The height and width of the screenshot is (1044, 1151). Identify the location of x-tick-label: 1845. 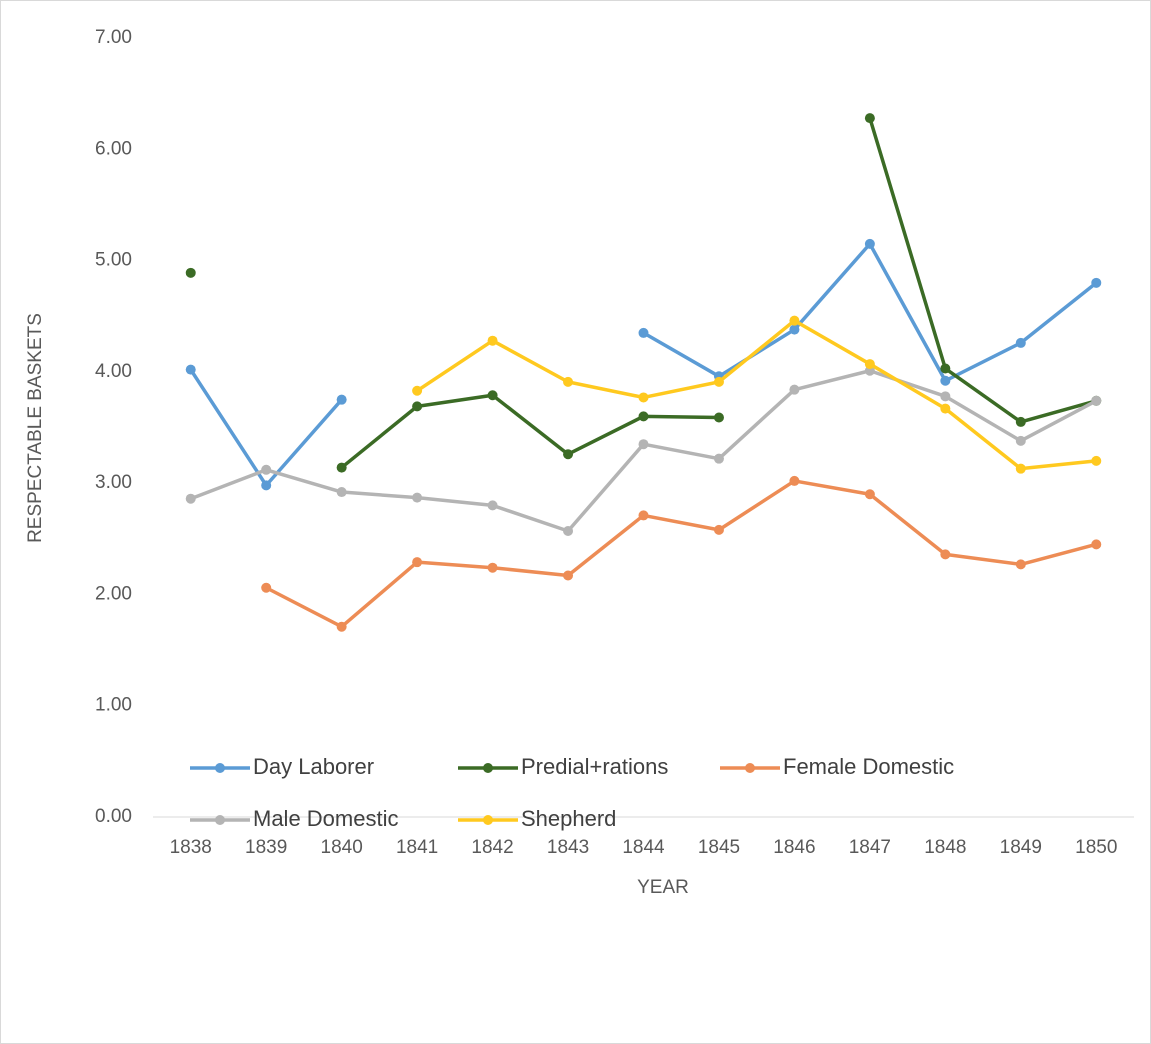
(719, 847).